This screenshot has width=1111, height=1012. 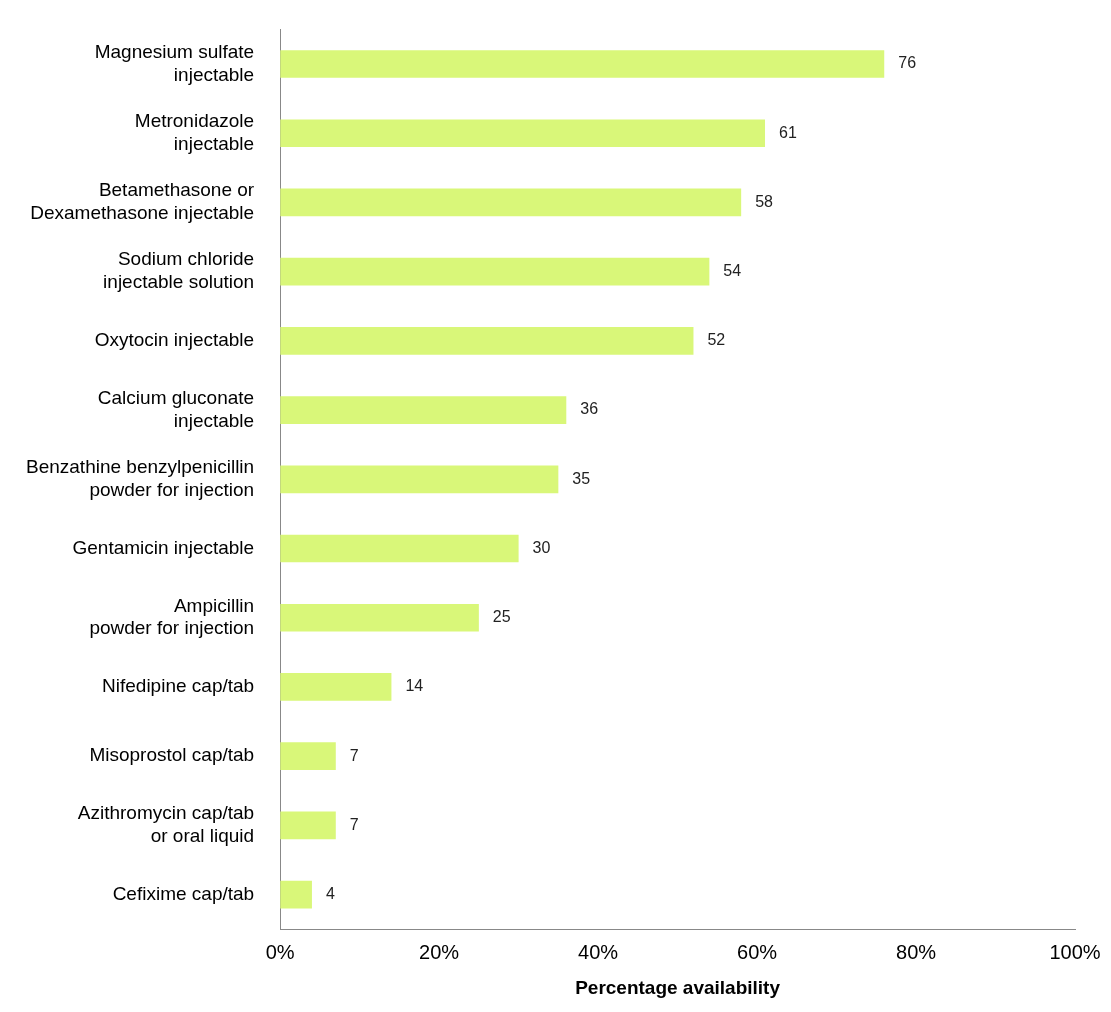 I want to click on data-label: 52, so click(x=716, y=340).